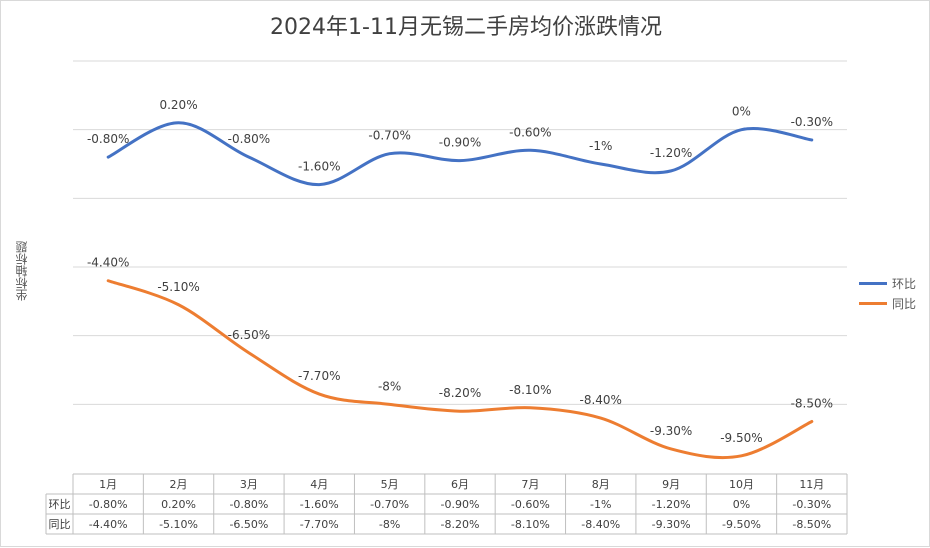 This screenshot has width=930, height=548. Describe the element at coordinates (671, 524) in the screenshot. I see `table-cell: -9.30%` at that location.